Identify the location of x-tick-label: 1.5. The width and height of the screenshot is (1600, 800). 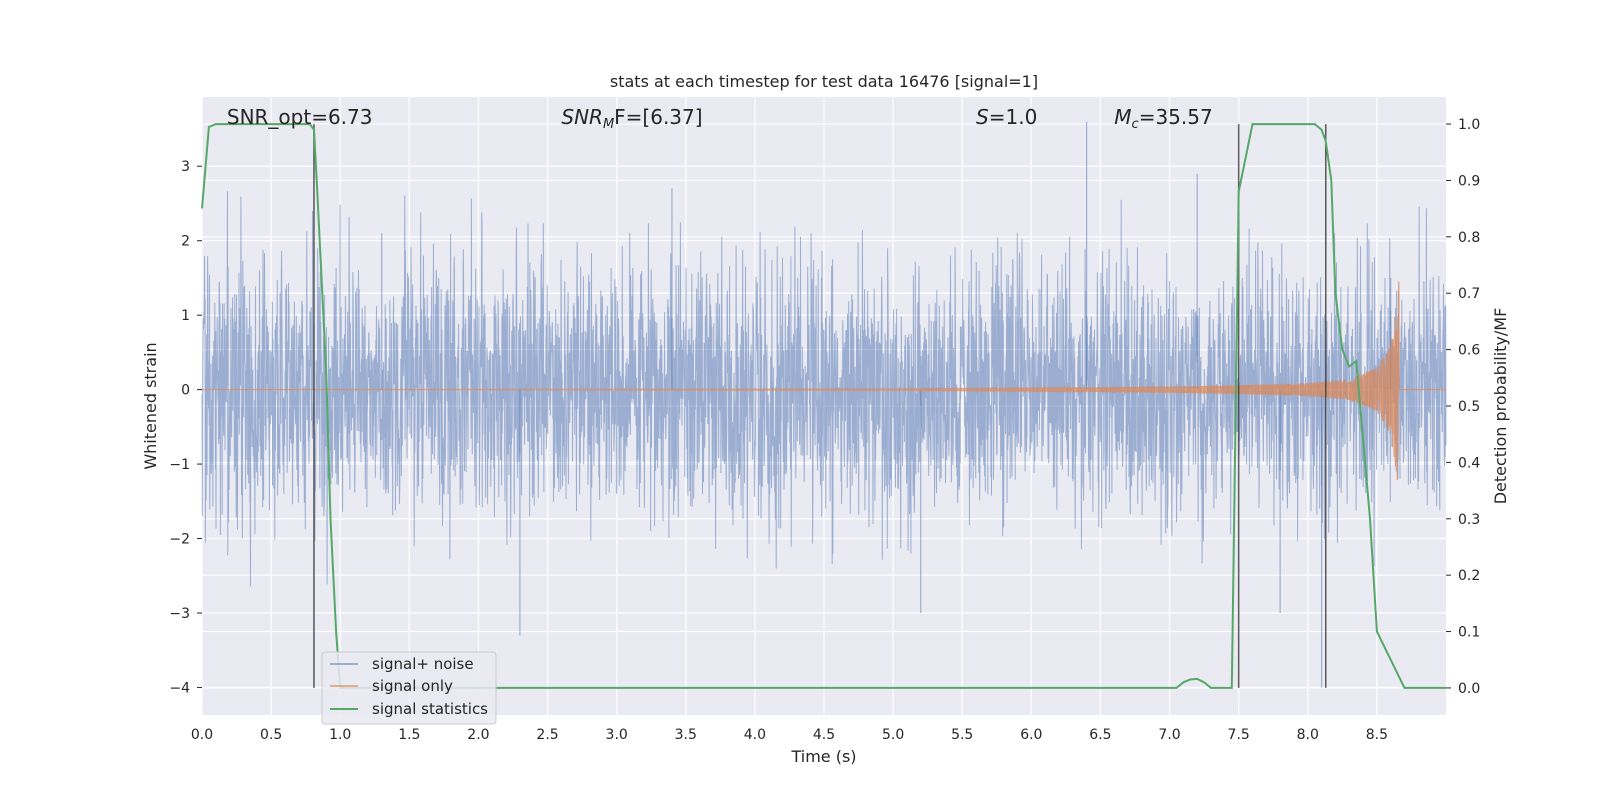
(409, 735).